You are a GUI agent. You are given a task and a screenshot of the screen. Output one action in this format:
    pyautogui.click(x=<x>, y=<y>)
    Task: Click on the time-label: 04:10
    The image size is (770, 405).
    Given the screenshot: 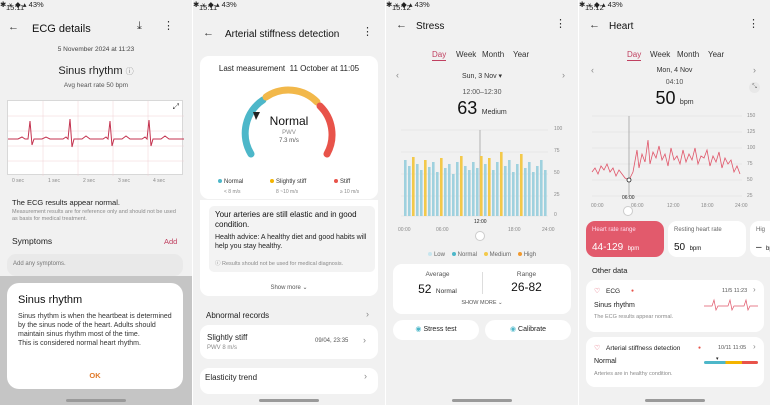 What is the action you would take?
    pyautogui.click(x=674, y=82)
    